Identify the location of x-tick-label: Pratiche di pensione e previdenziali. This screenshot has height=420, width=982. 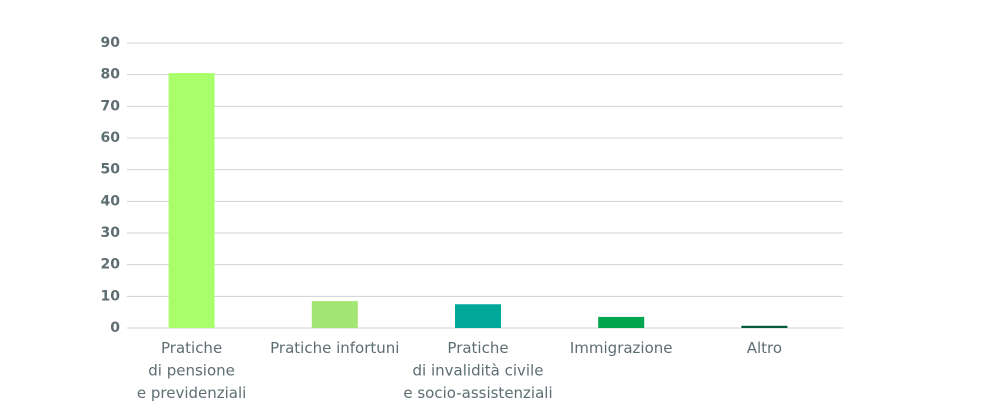
(191, 370).